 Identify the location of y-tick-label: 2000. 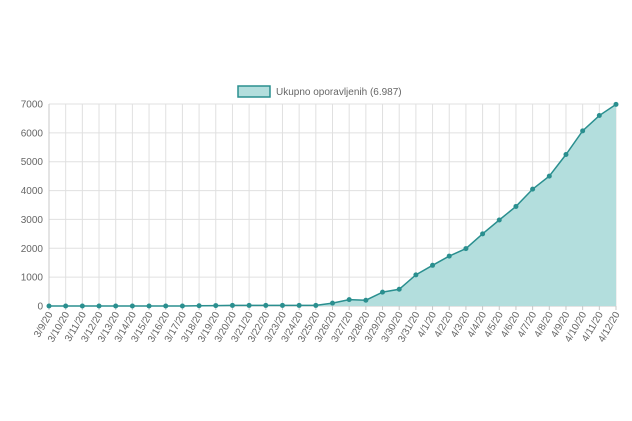
(32, 249).